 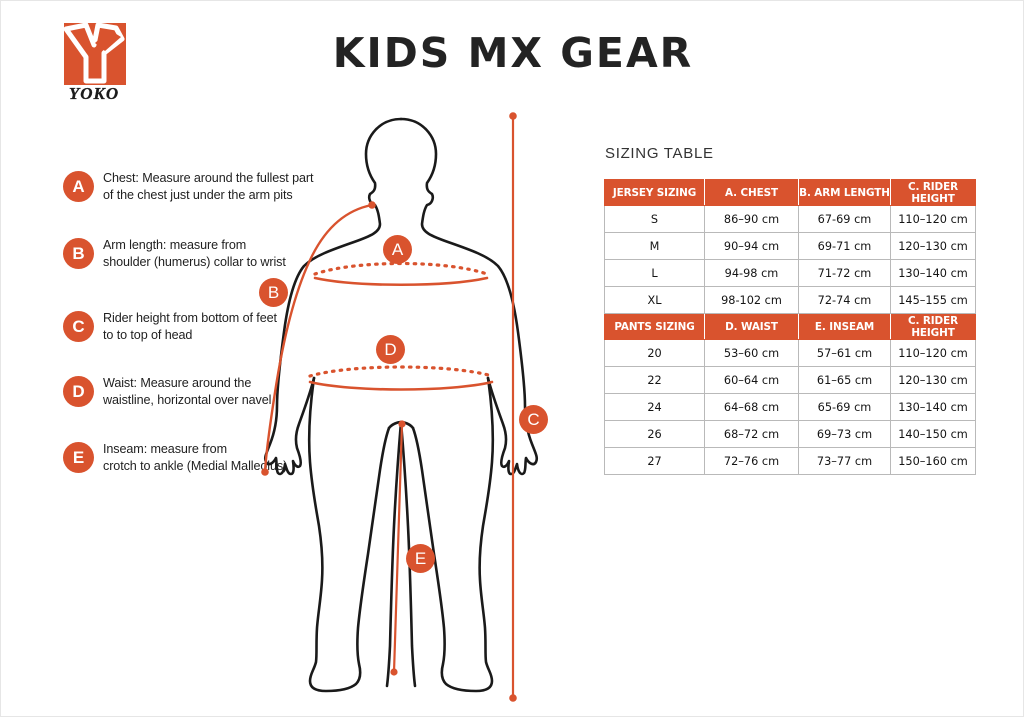 What do you see at coordinates (513, 407) in the screenshot?
I see `rider-height-line` at bounding box center [513, 407].